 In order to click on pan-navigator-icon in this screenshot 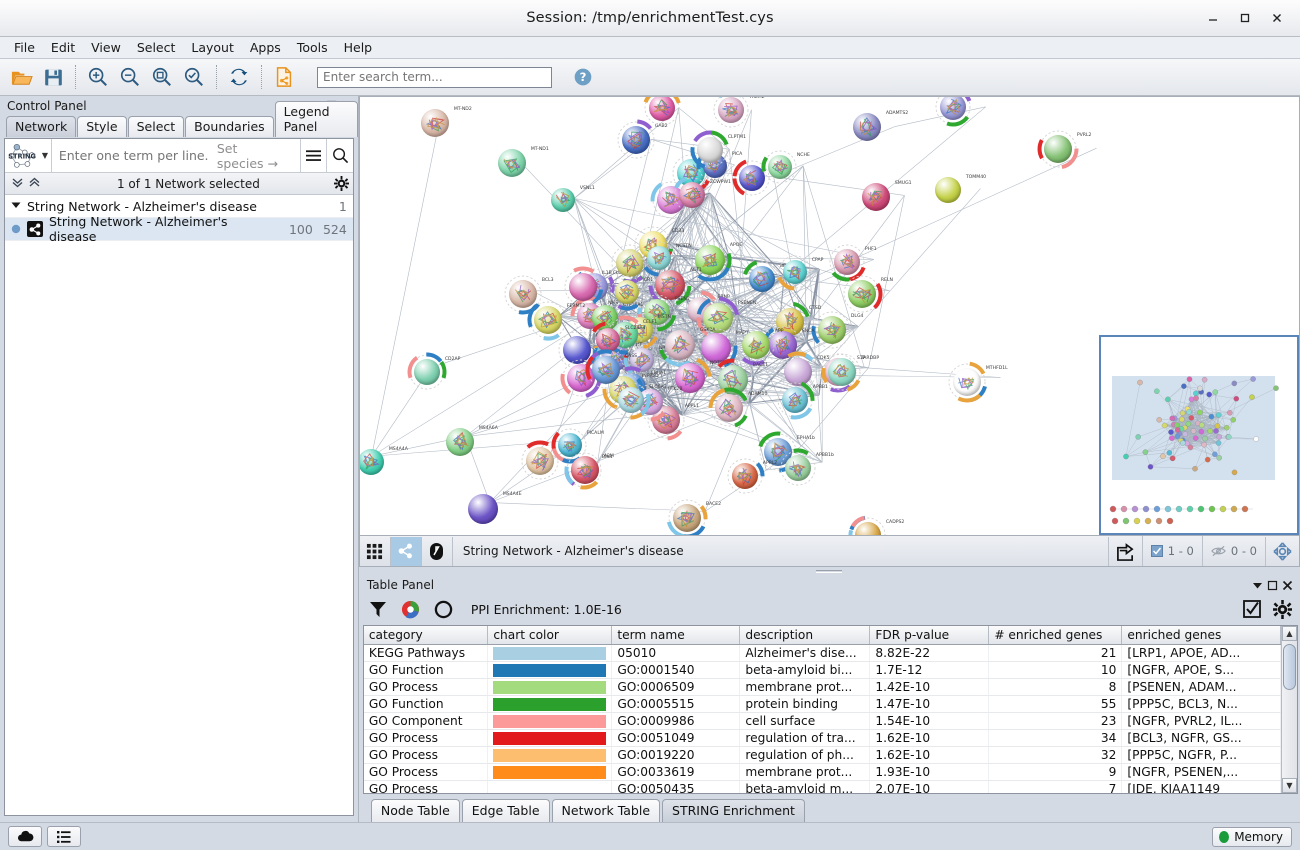, I will do `click(1281, 551)`.